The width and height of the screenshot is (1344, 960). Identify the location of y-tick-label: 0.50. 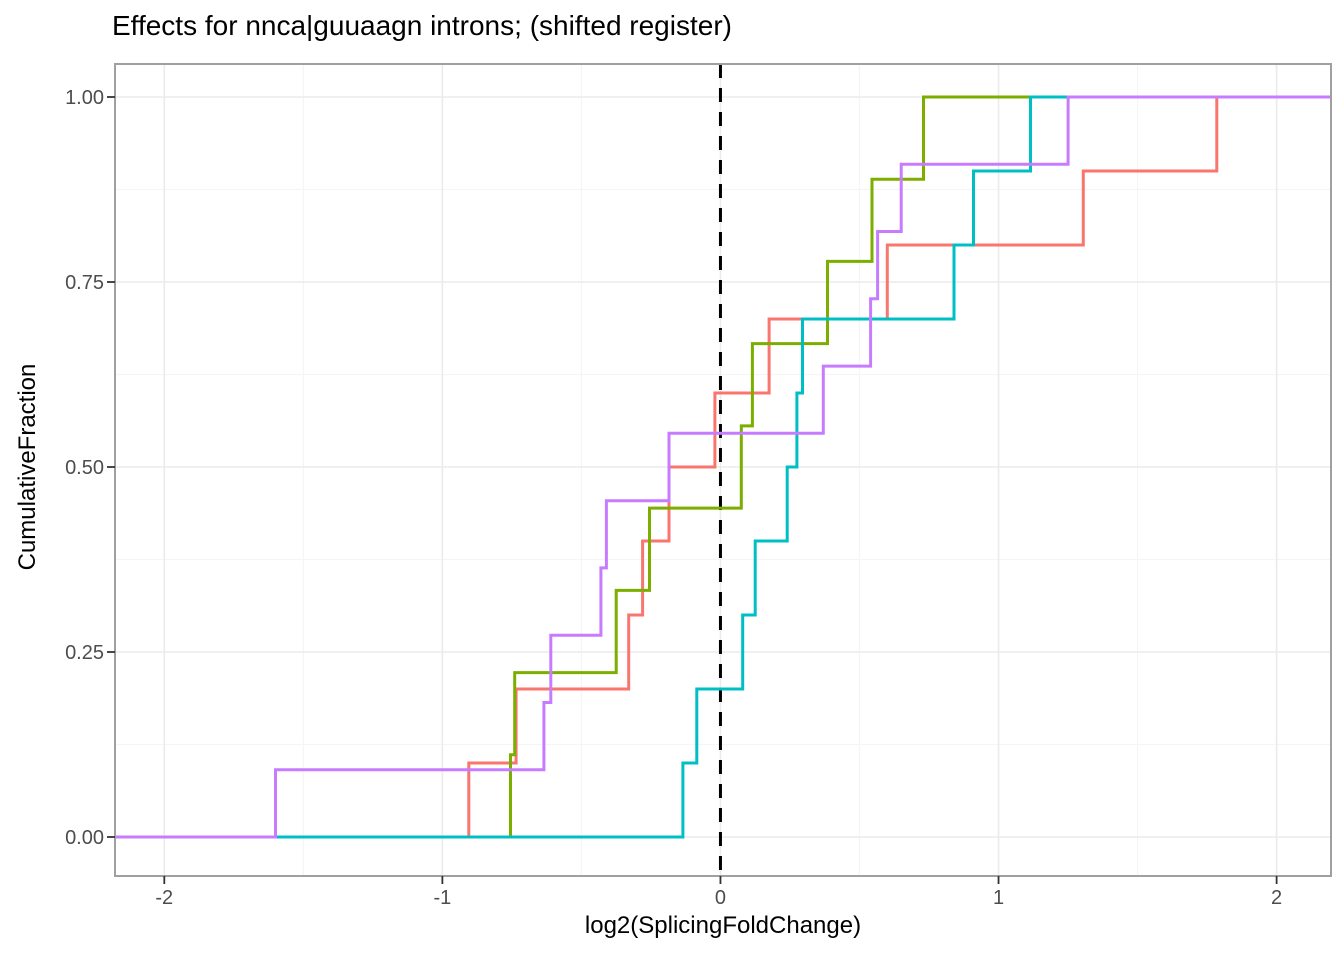
(84, 468).